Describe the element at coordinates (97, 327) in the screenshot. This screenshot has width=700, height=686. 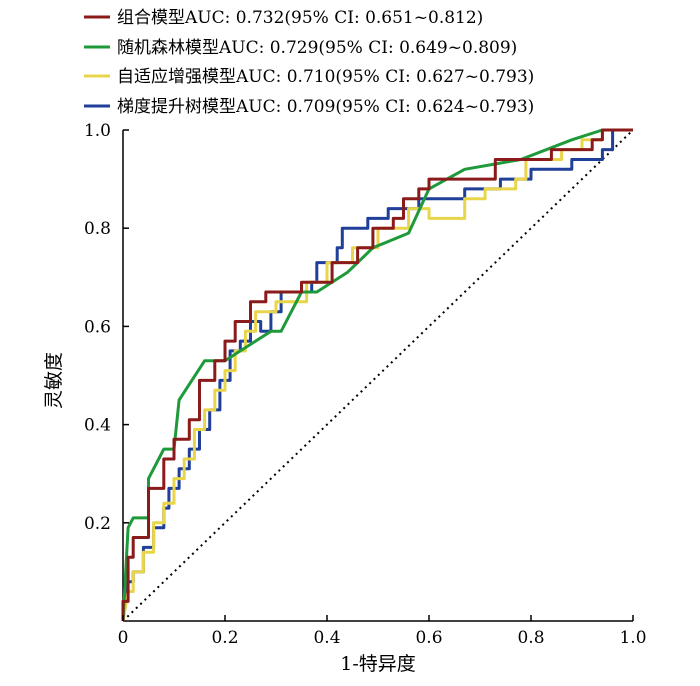
I see `y-tick-label: 0.6` at that location.